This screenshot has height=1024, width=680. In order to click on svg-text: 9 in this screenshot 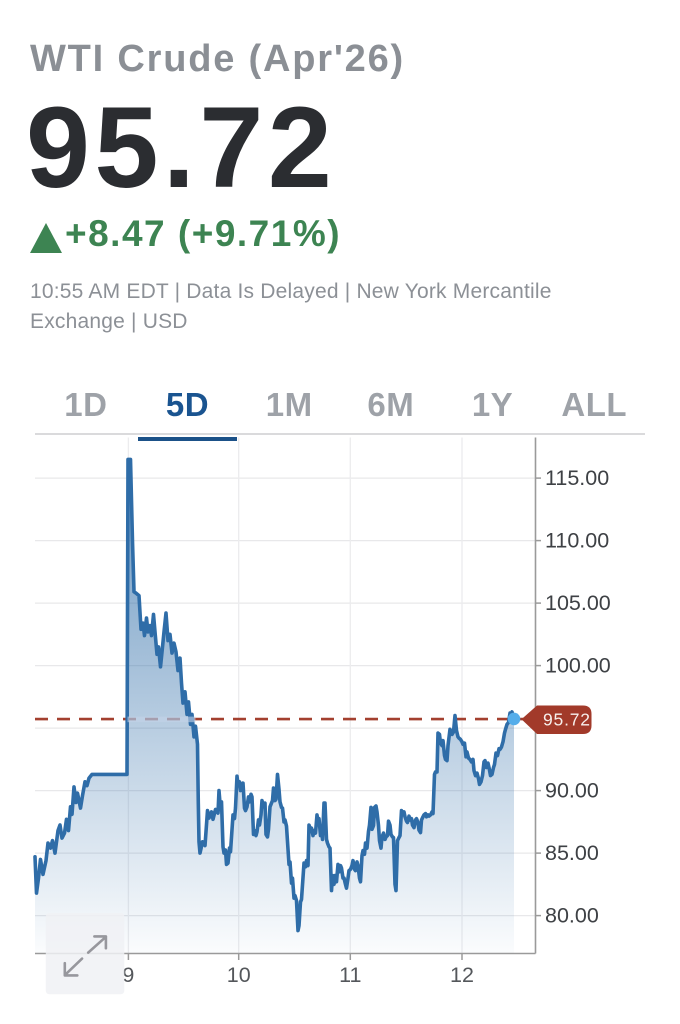, I will do `click(128, 975)`.